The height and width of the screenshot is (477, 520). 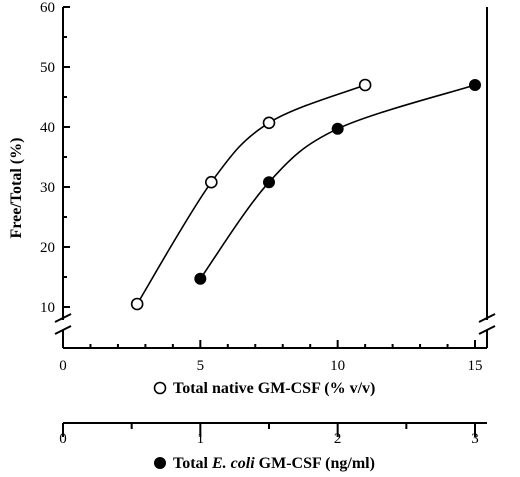 I want to click on y-tick-label: 50, so click(x=47, y=68).